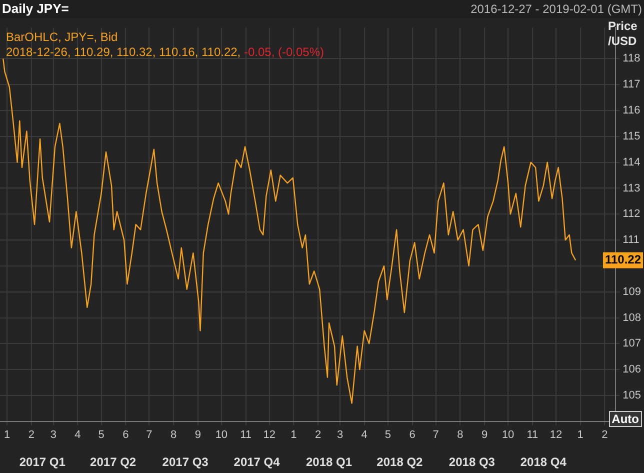  What do you see at coordinates (329, 462) in the screenshot?
I see `x2-tick-label: 2018 Q1` at bounding box center [329, 462].